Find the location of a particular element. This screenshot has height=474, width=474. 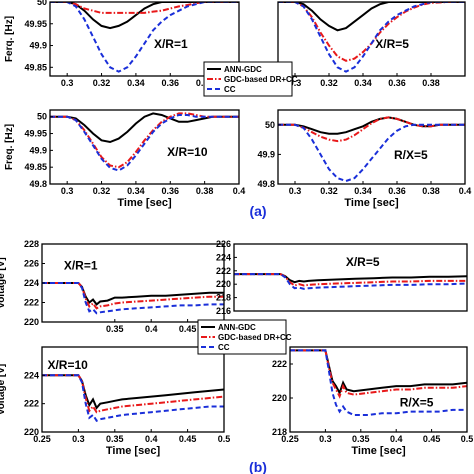

chart-panel-a2: 0.3 0.32 0.34 0.36 0.38 X/R=5 is located at coordinates (371, 44).